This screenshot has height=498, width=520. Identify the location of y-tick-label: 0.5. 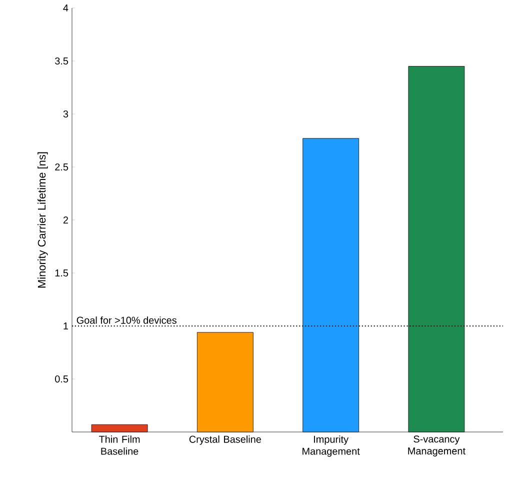
(61, 379).